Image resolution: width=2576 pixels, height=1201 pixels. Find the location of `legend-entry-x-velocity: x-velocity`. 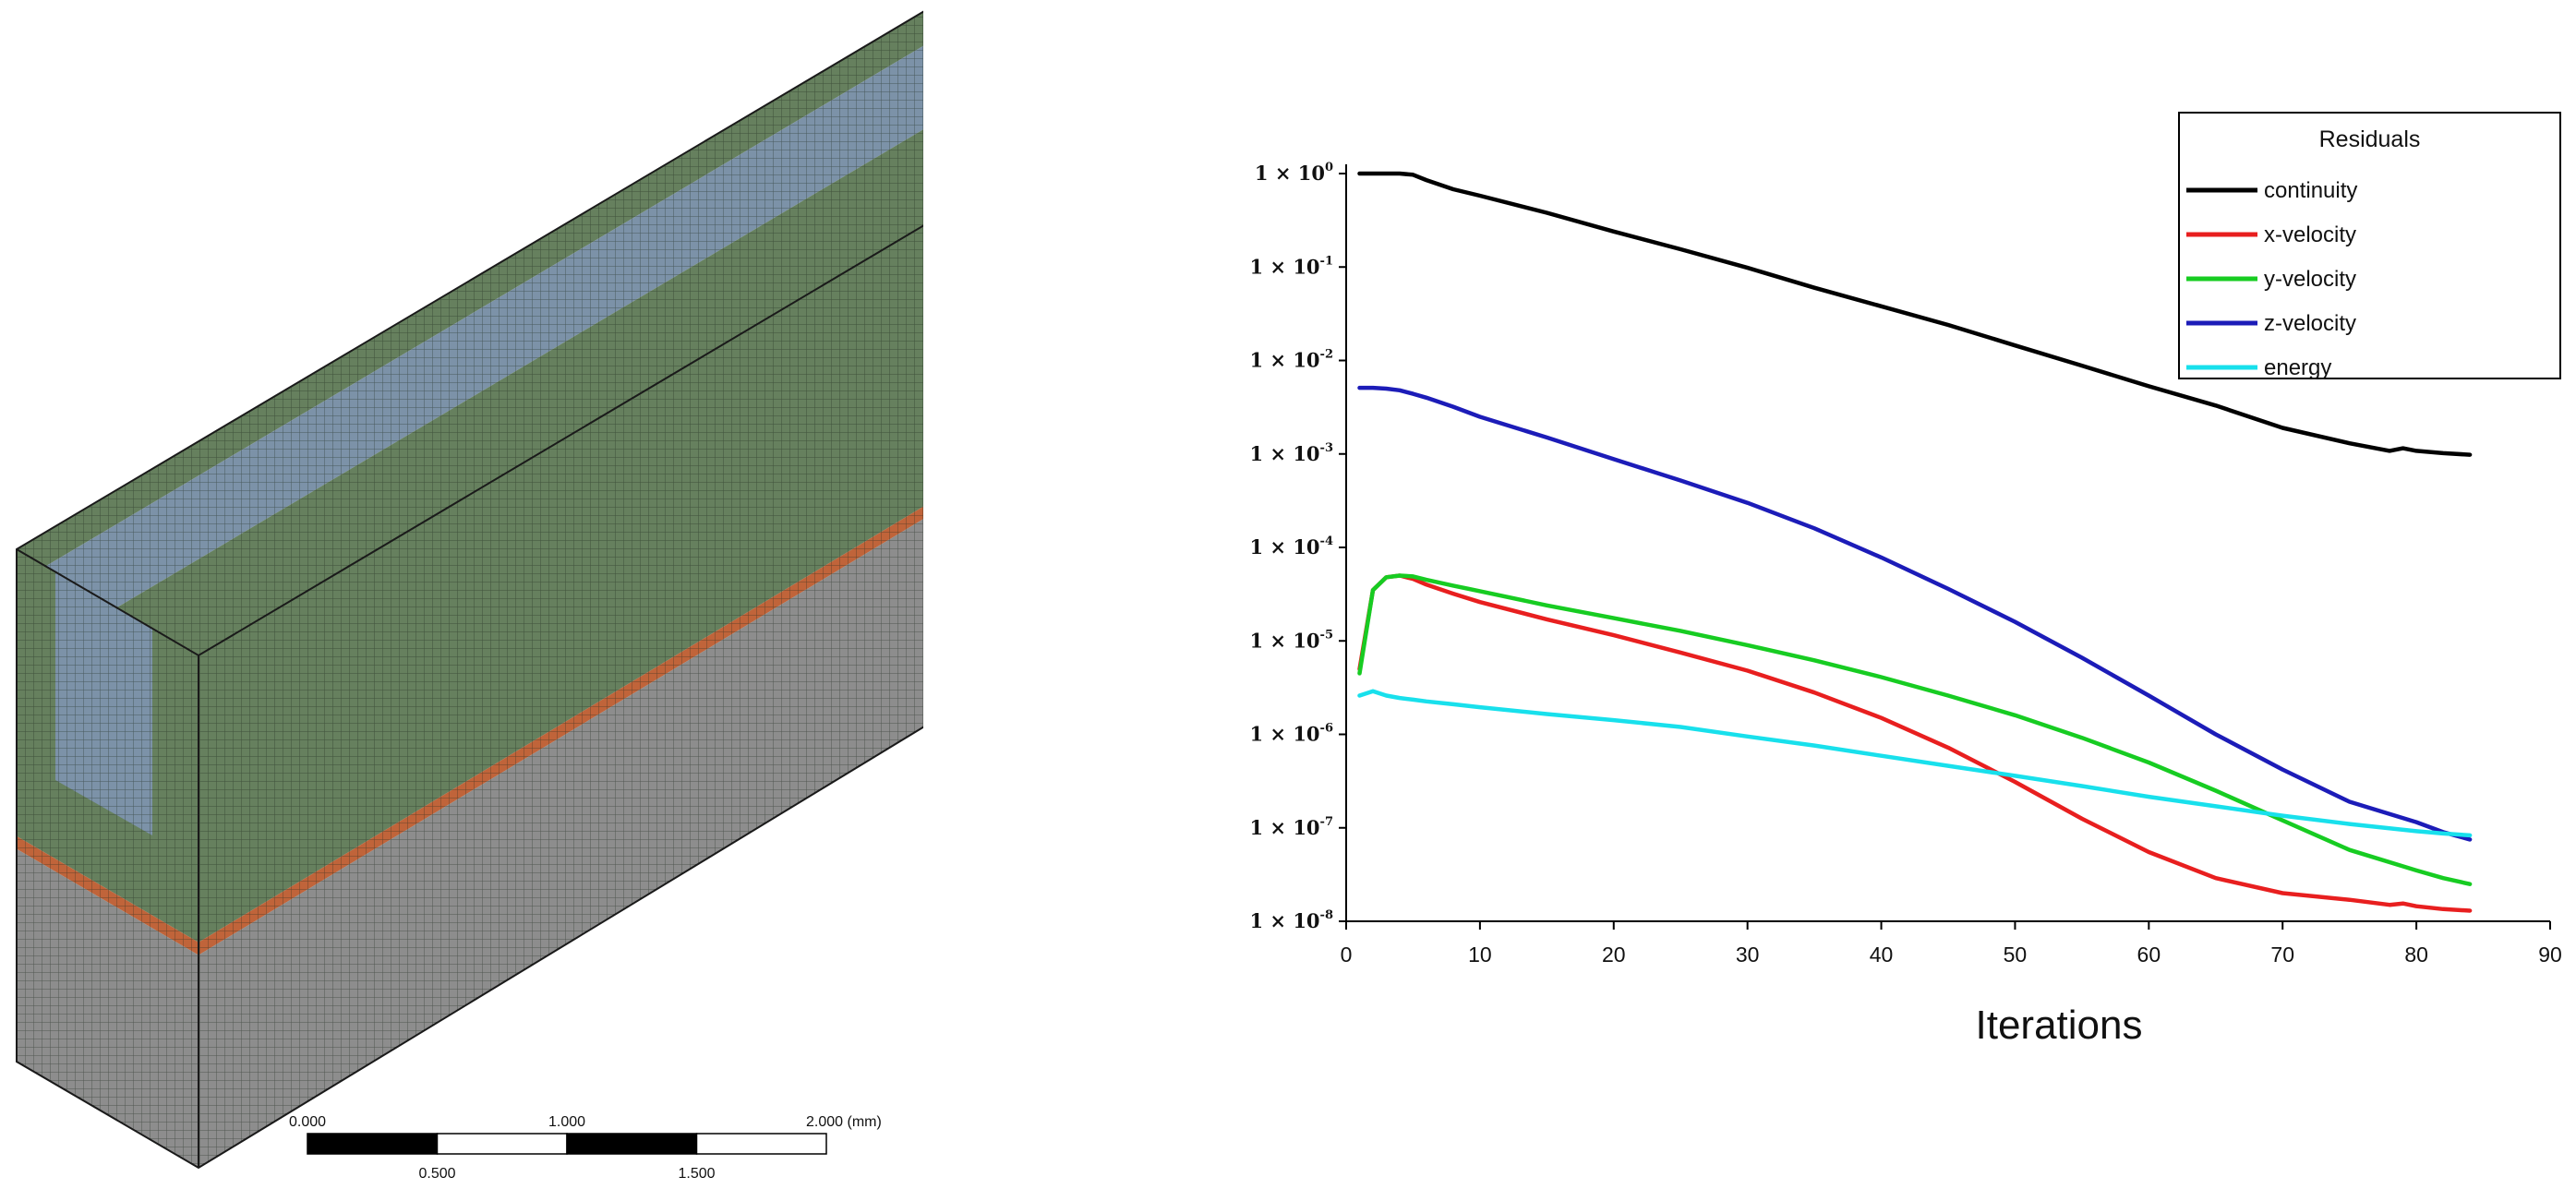

legend-entry-x-velocity: x-velocity is located at coordinates (2310, 234).